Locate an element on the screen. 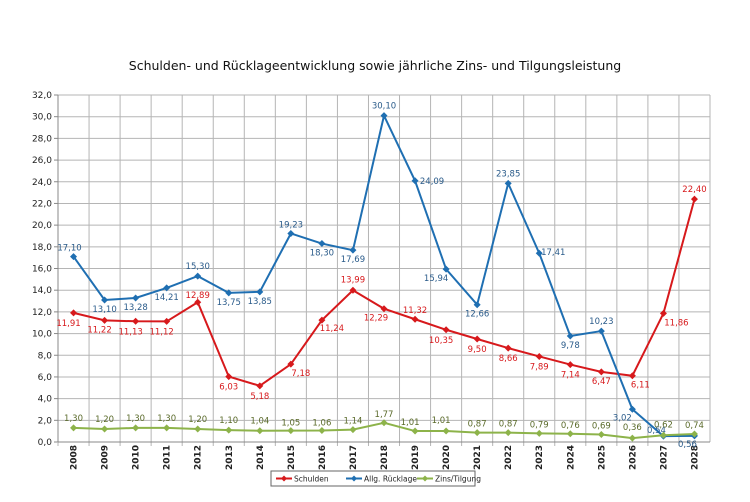 The image size is (750, 502). data-label: 13,28 is located at coordinates (135, 308).